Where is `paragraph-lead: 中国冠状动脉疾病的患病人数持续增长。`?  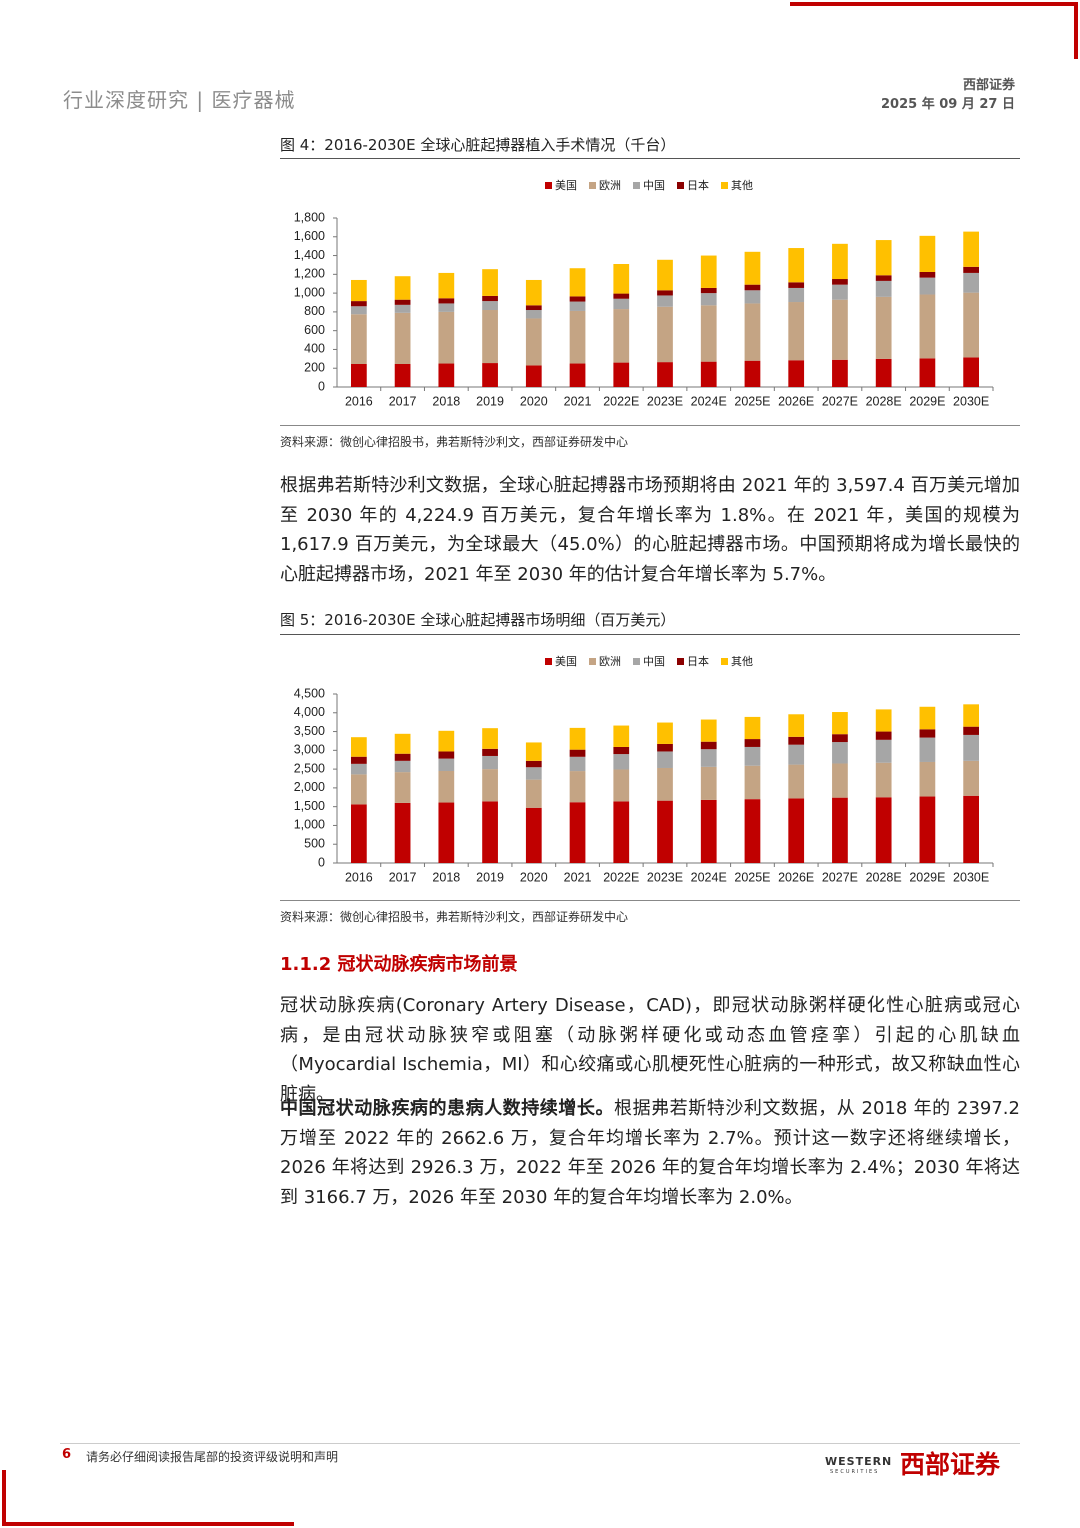 paragraph-lead: 中国冠状动脉疾病的患病人数持续增长。 is located at coordinates (447, 1108).